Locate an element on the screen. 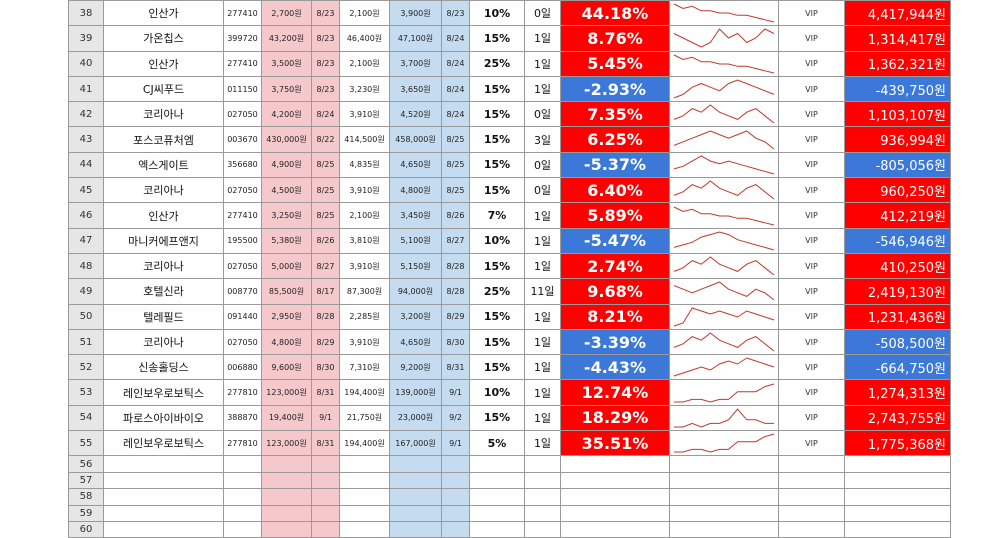 Image resolution: width=992 pixels, height=538 pixels. stock-code-cell: 027050 is located at coordinates (242, 114).